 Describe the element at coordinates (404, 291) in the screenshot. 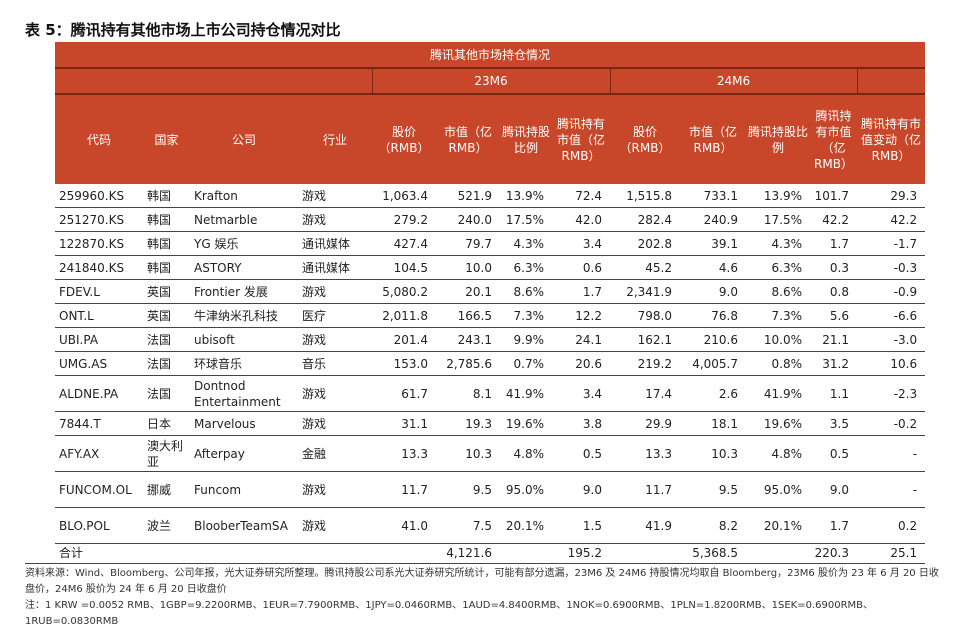

I see `table-cell: 5,080.2` at that location.